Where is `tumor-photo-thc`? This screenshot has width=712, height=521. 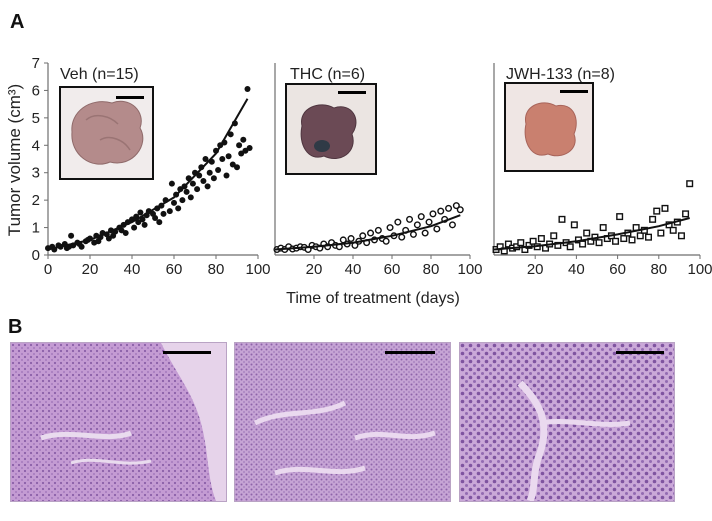
tumor-photo-thc is located at coordinates (331, 129).